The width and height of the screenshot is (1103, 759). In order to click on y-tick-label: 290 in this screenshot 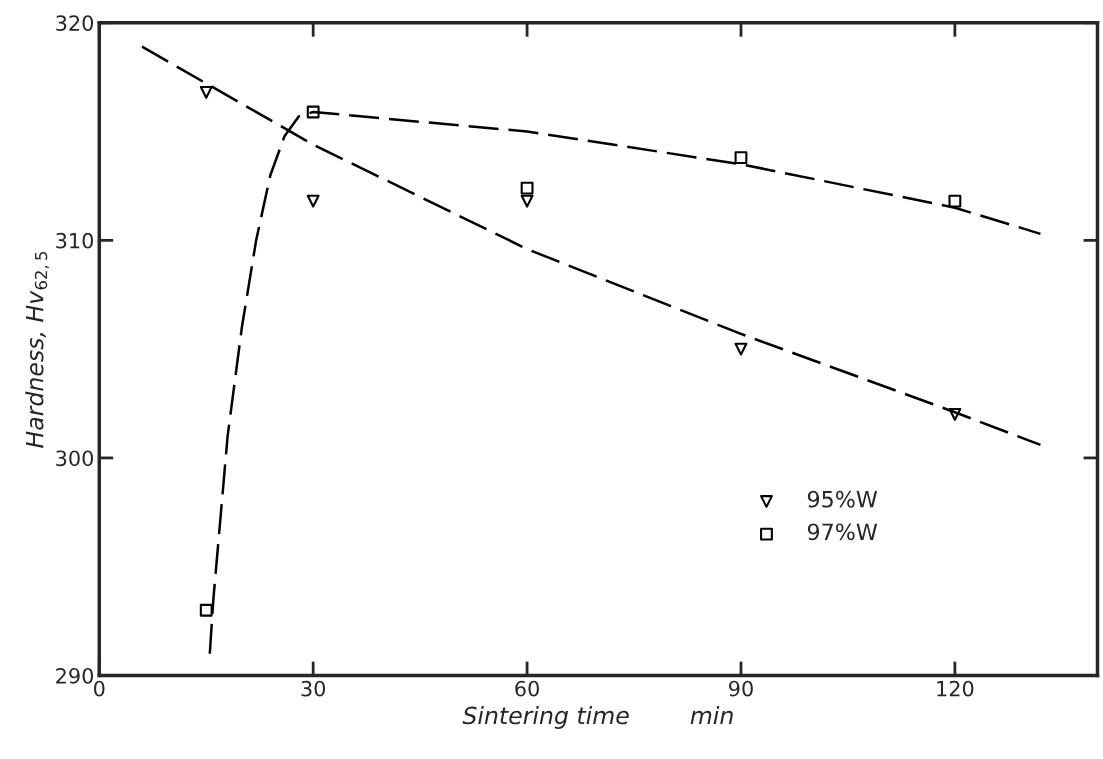, I will do `click(75, 675)`.